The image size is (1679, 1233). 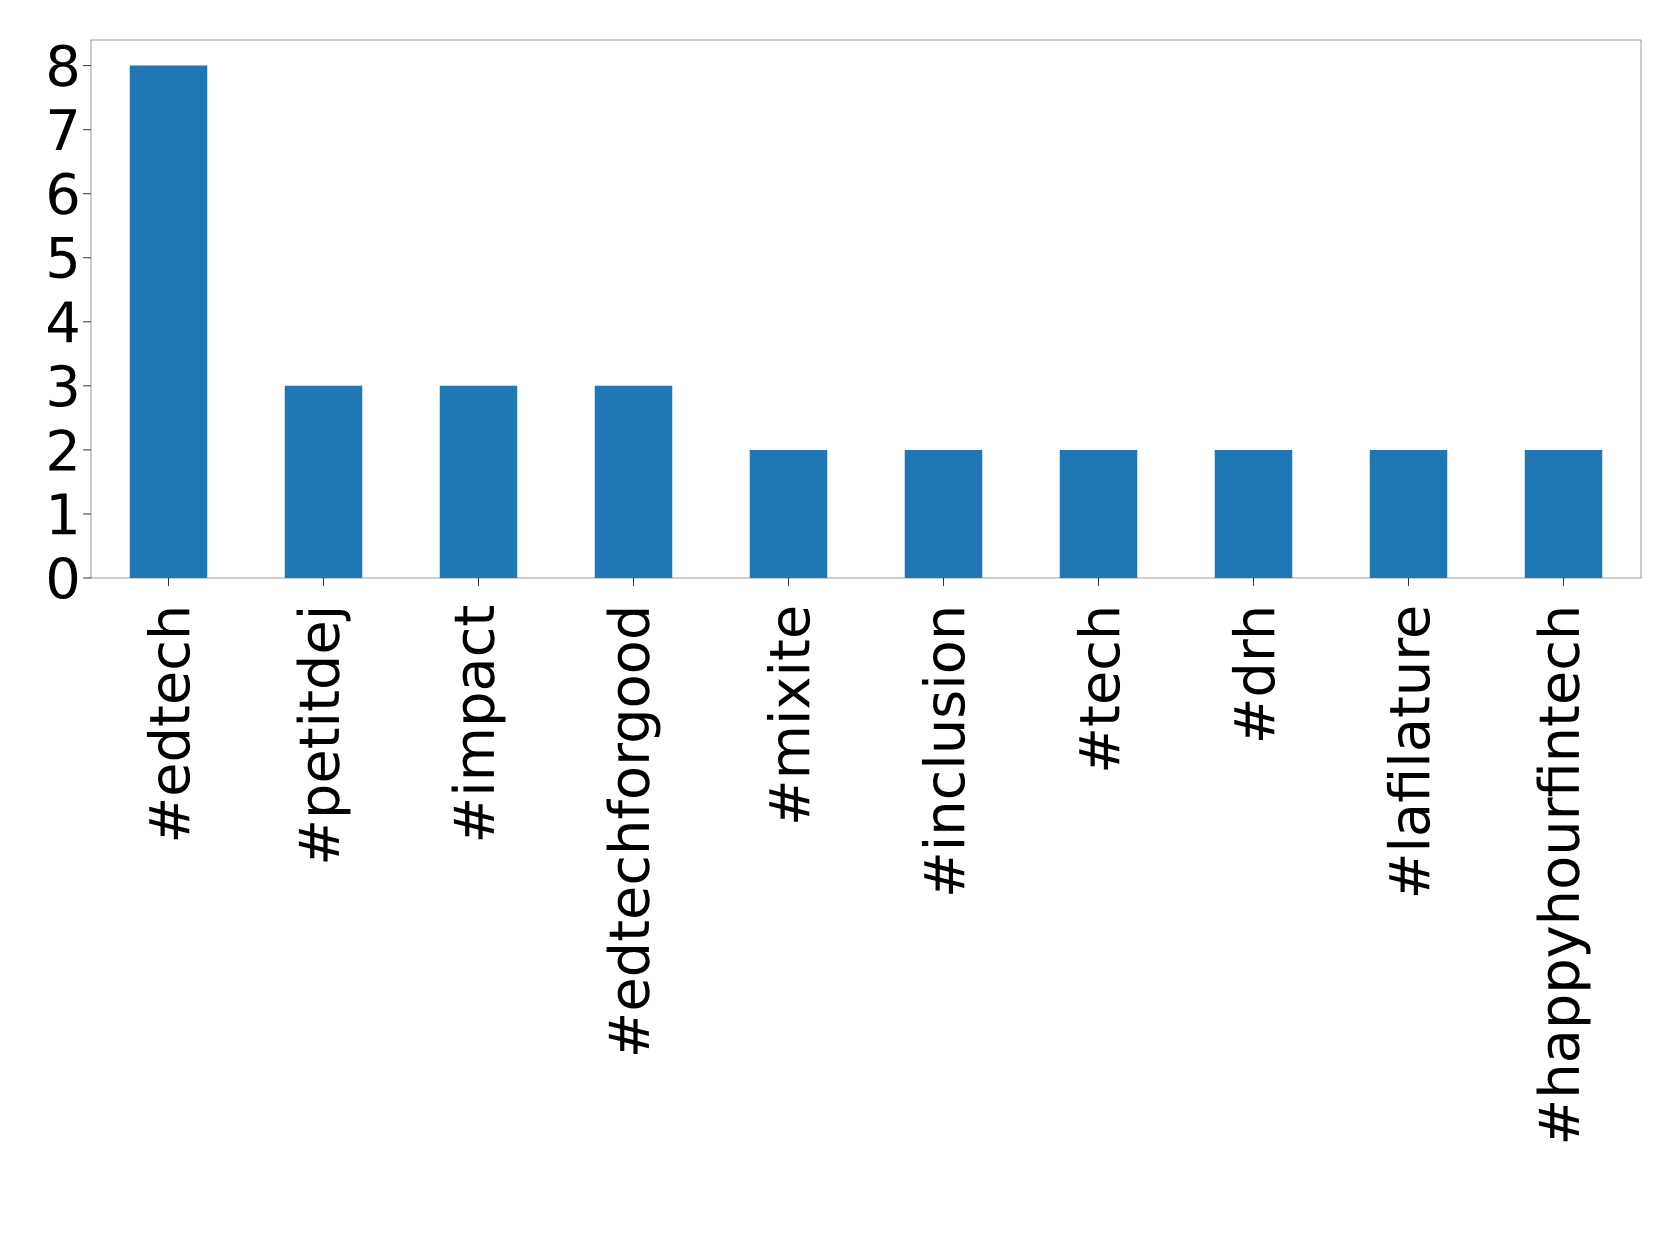 I want to click on y-tick-label: 5, so click(x=62, y=258).